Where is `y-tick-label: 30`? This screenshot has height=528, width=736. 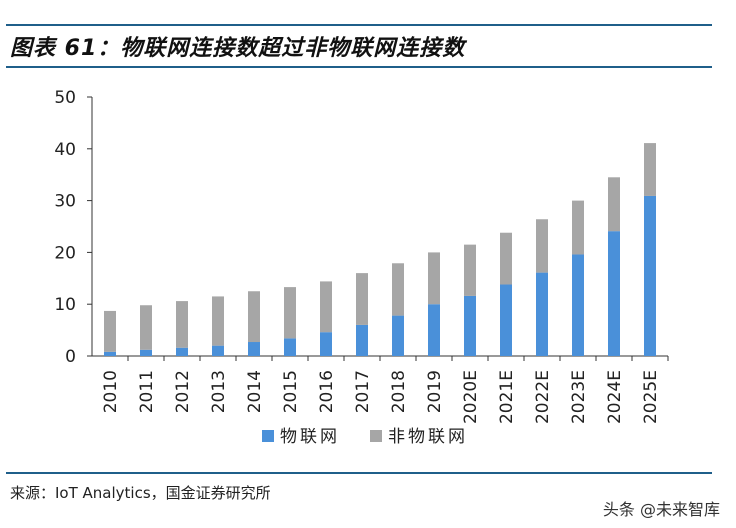 y-tick-label: 30 is located at coordinates (65, 202).